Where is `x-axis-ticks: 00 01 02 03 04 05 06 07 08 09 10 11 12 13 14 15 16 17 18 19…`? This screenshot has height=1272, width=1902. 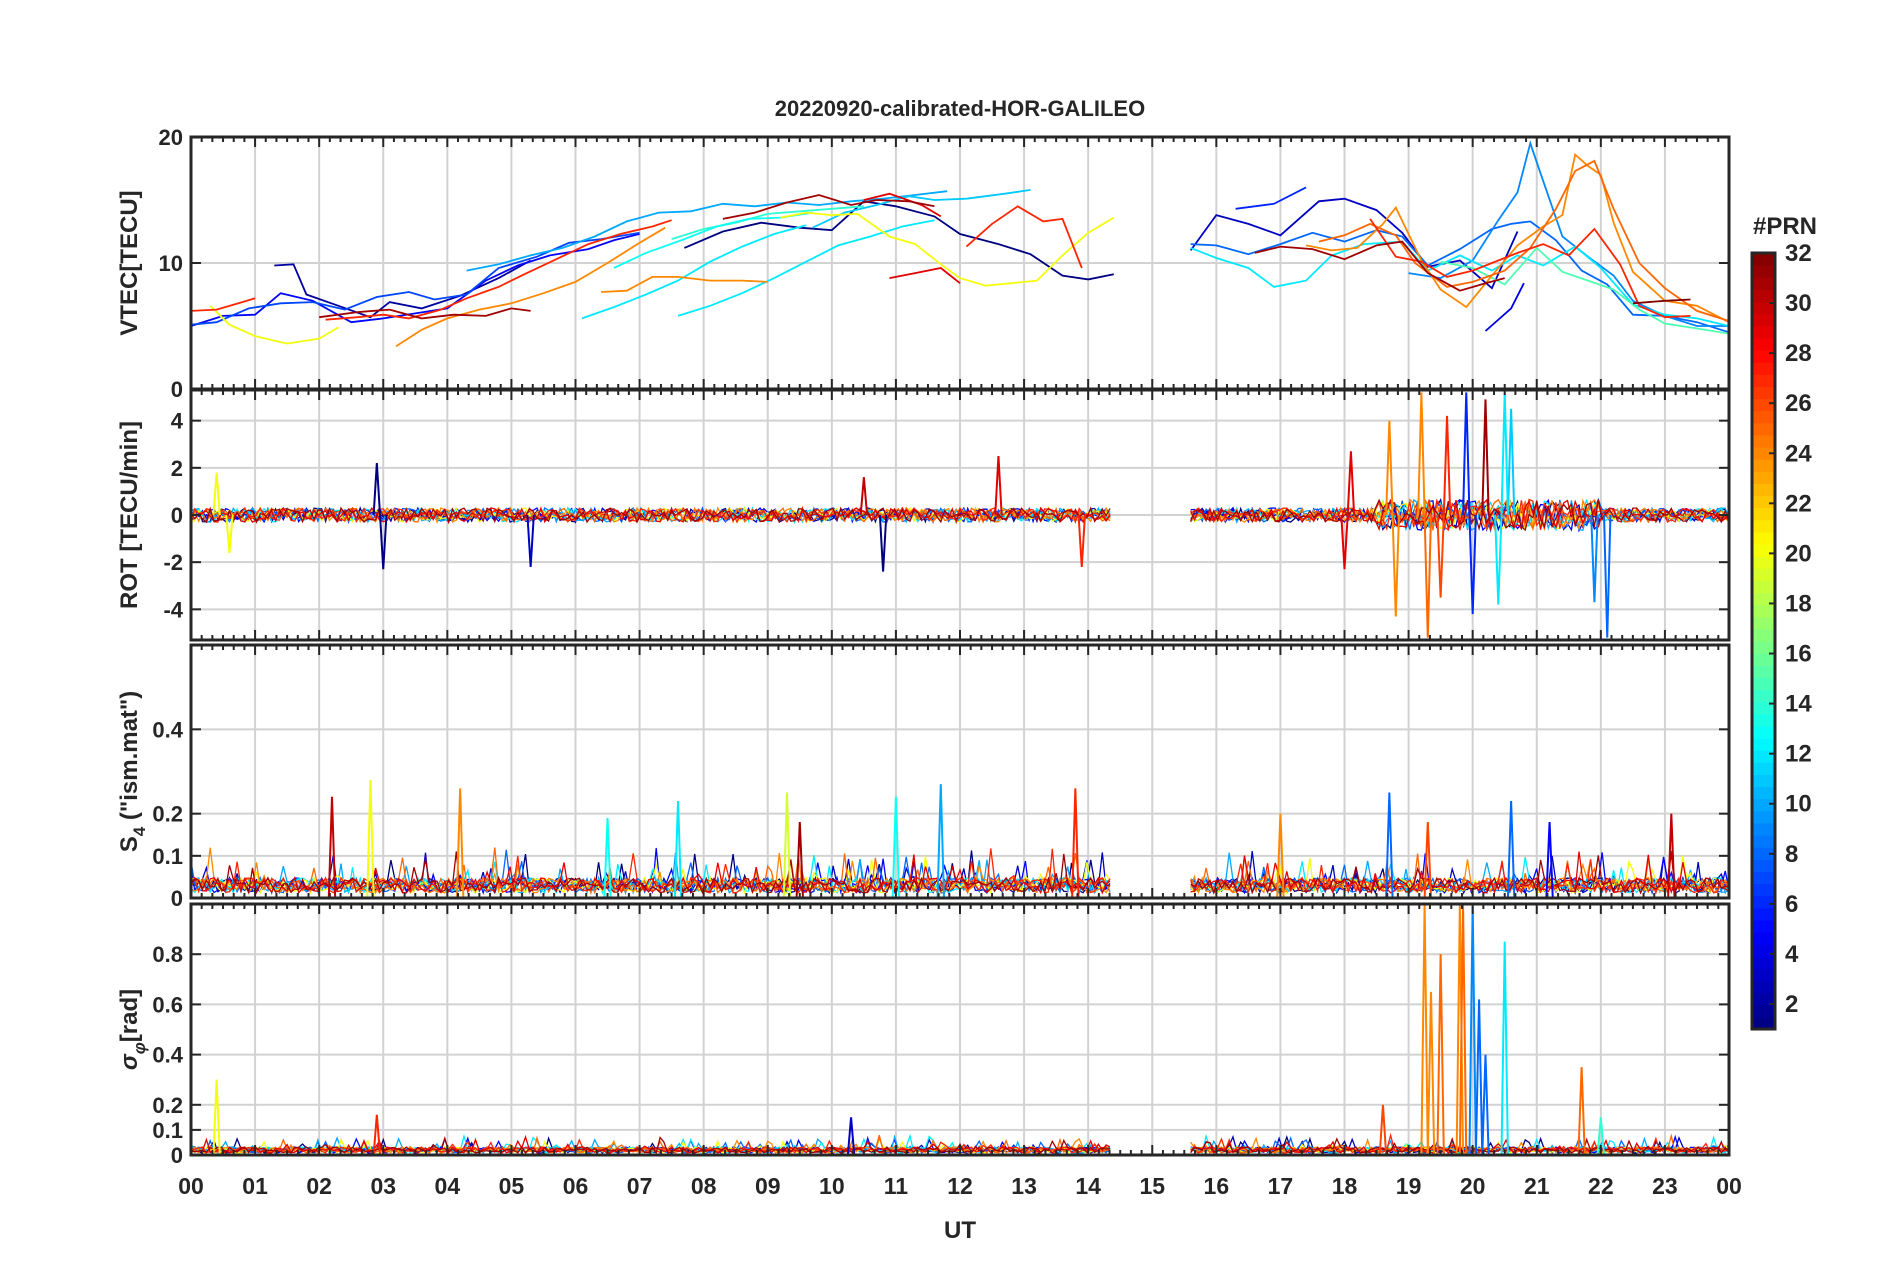
x-axis-ticks: 00 01 02 03 04 05 06 07 08 09 10 11 12 13 14 15 16 17 18 19… is located at coordinates (960, 1186).